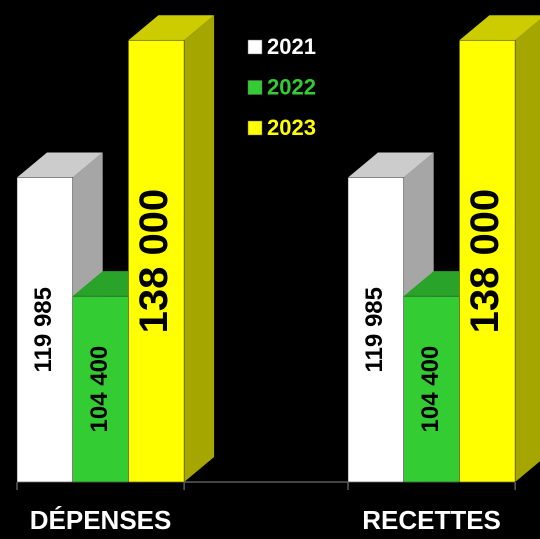 This screenshot has width=540, height=539. Describe the element at coordinates (291, 46) in the screenshot. I see `legend-label: 2021` at that location.